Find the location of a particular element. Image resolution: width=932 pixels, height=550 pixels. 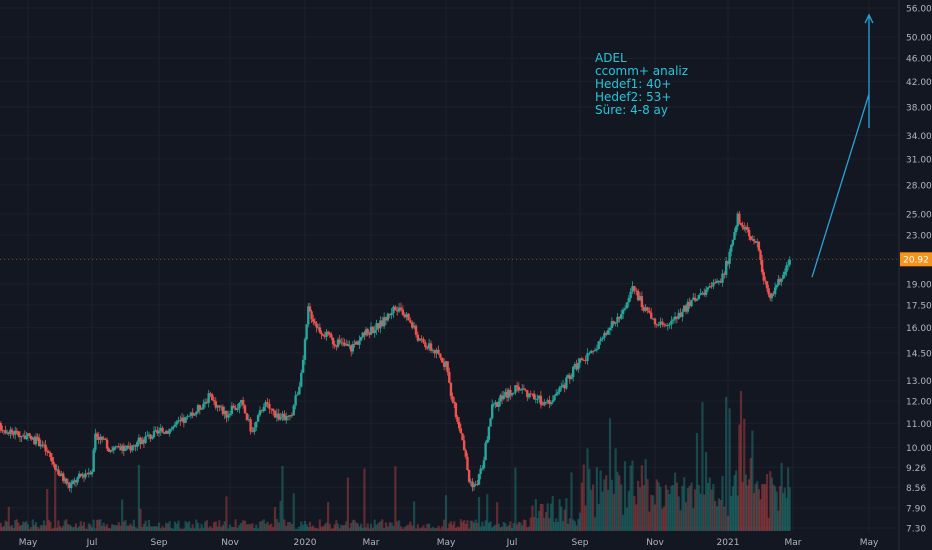

projection-line is located at coordinates (840, 146).